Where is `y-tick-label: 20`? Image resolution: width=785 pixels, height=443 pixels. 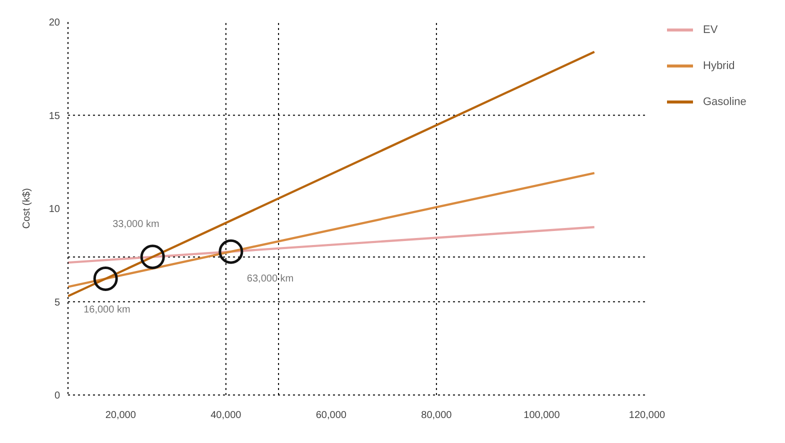
y-tick-label: 20 is located at coordinates (54, 23).